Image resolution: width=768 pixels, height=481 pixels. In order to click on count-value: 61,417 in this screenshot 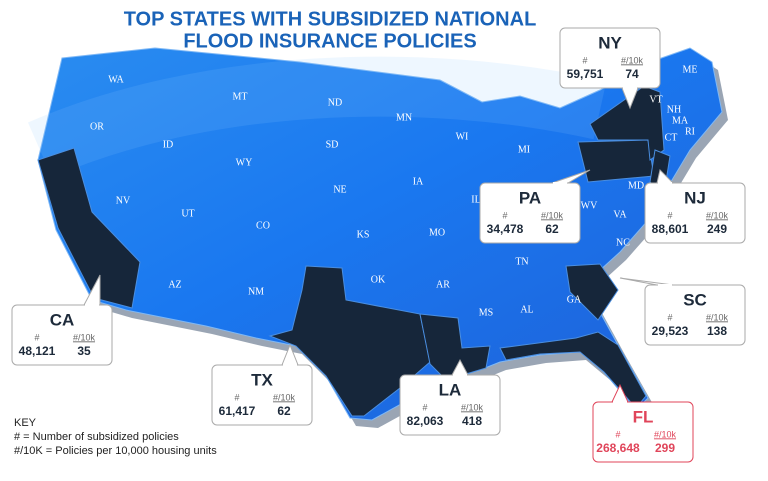, I will do `click(237, 411)`.